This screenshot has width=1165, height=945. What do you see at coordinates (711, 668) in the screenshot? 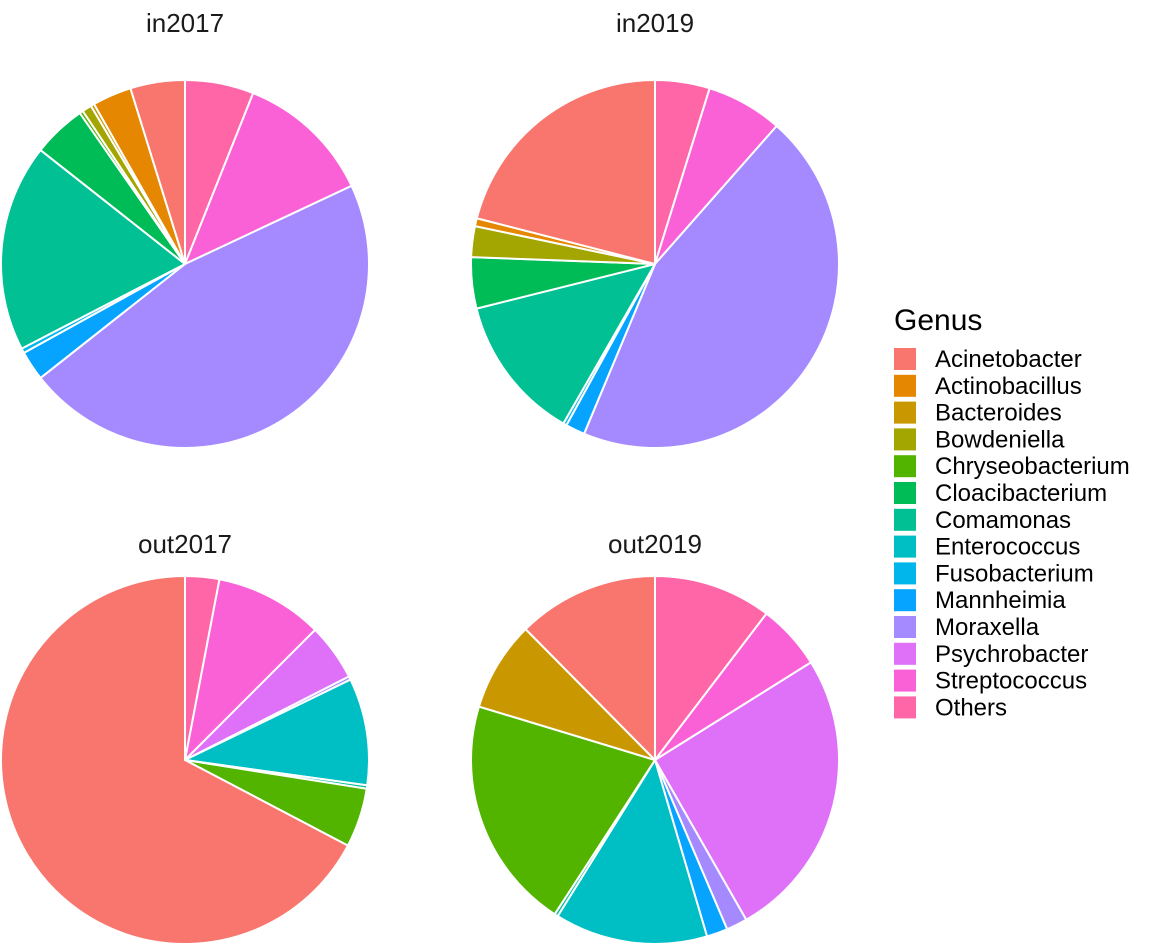
I see `pie-slice-others` at bounding box center [711, 668].